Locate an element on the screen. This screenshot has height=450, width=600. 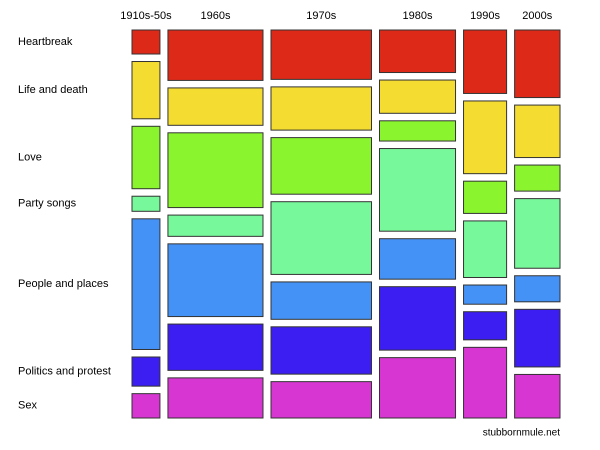
source-note: stubbornmule.net is located at coordinates (521, 433).